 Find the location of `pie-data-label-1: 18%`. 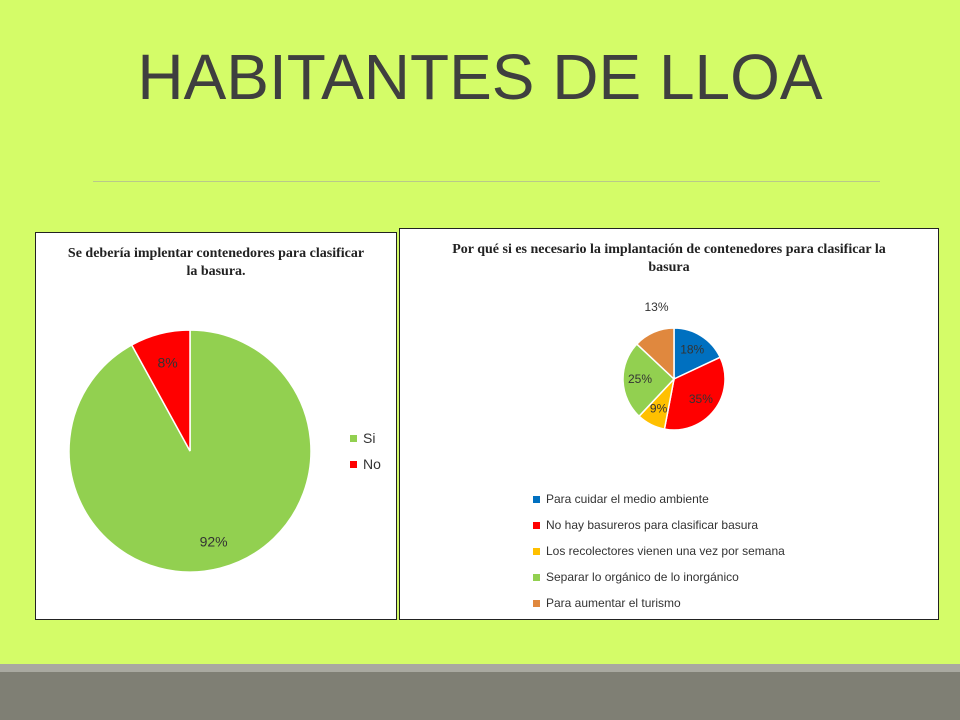

pie-data-label-1: 18% is located at coordinates (692, 349).